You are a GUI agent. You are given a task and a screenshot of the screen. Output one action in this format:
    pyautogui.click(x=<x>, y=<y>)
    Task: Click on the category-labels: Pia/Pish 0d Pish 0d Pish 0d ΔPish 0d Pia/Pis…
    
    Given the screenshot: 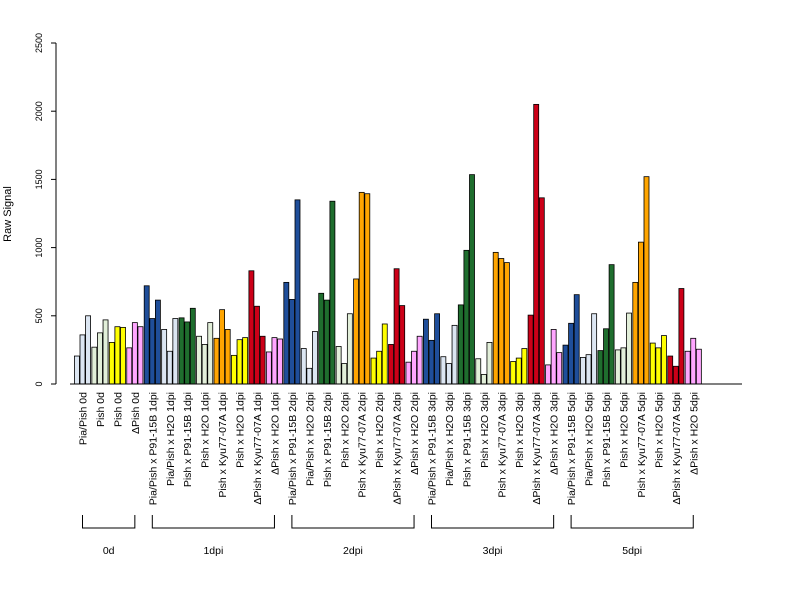 What is the action you would take?
    pyautogui.click(x=389, y=448)
    